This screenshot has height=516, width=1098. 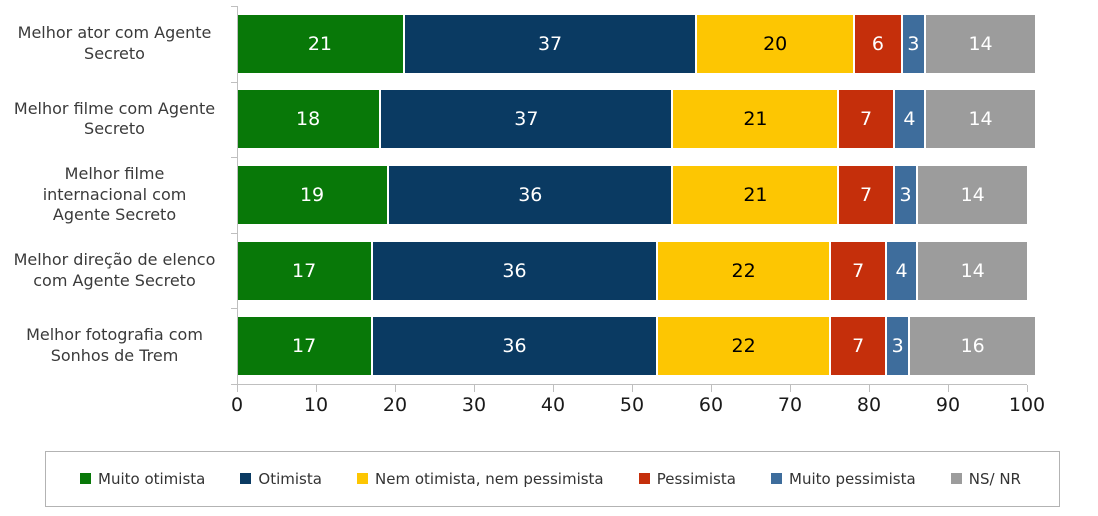 I want to click on x-axis-tick-label: 20, so click(x=395, y=404).